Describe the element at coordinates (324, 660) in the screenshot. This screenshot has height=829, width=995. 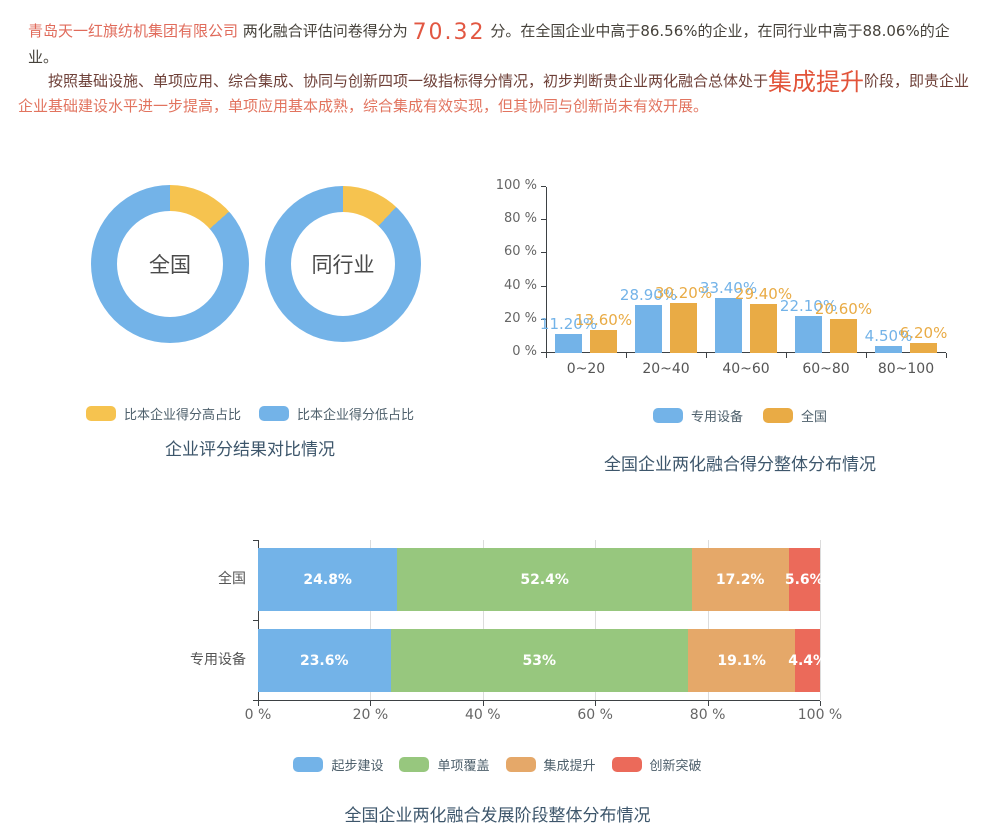
I see `segment-起步建设: 23.6%` at that location.